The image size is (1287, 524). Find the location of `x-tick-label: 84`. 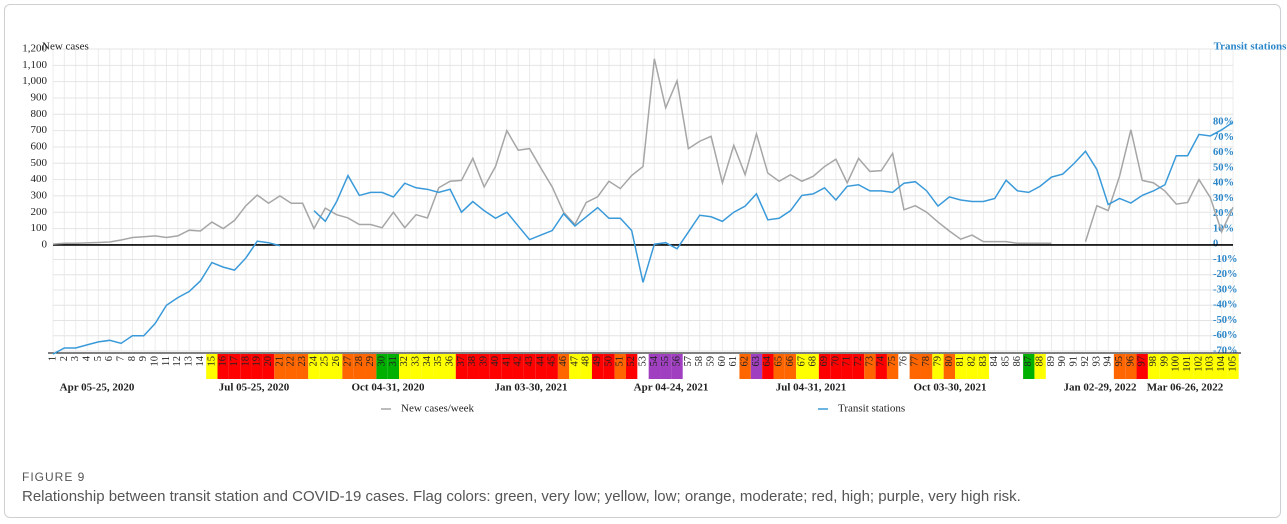

x-tick-label: 84 is located at coordinates (994, 360).